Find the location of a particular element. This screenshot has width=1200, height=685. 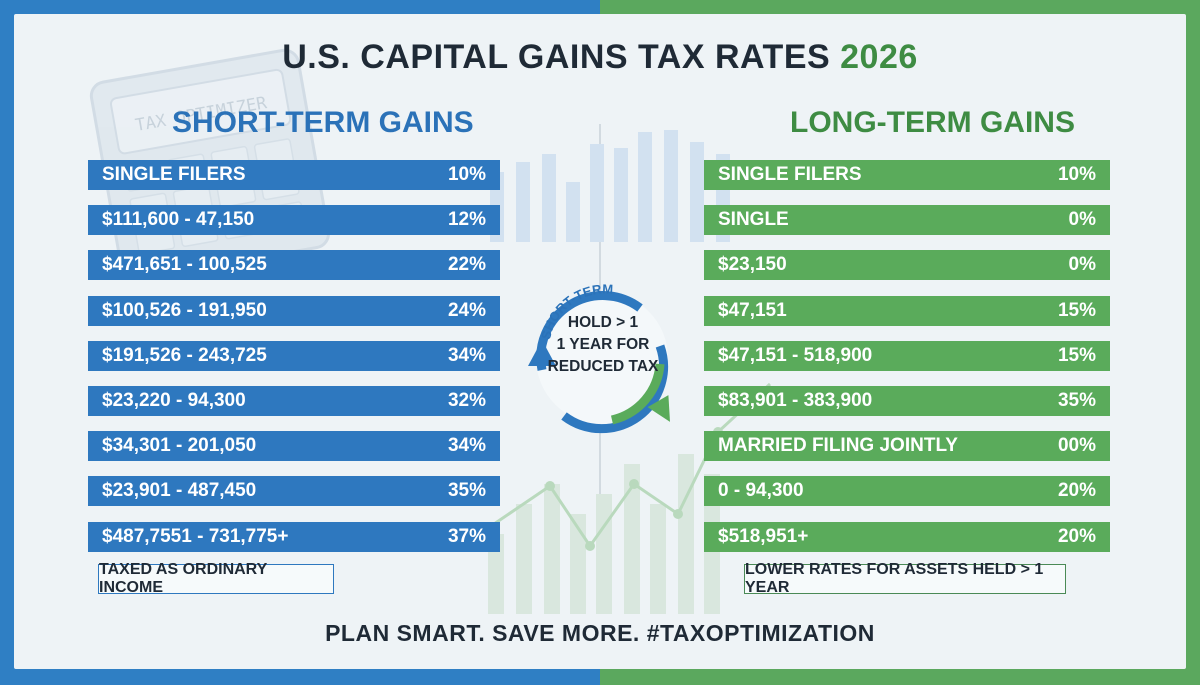

short-term-rate-row: $111,600 - 47,150 12% is located at coordinates (294, 220).